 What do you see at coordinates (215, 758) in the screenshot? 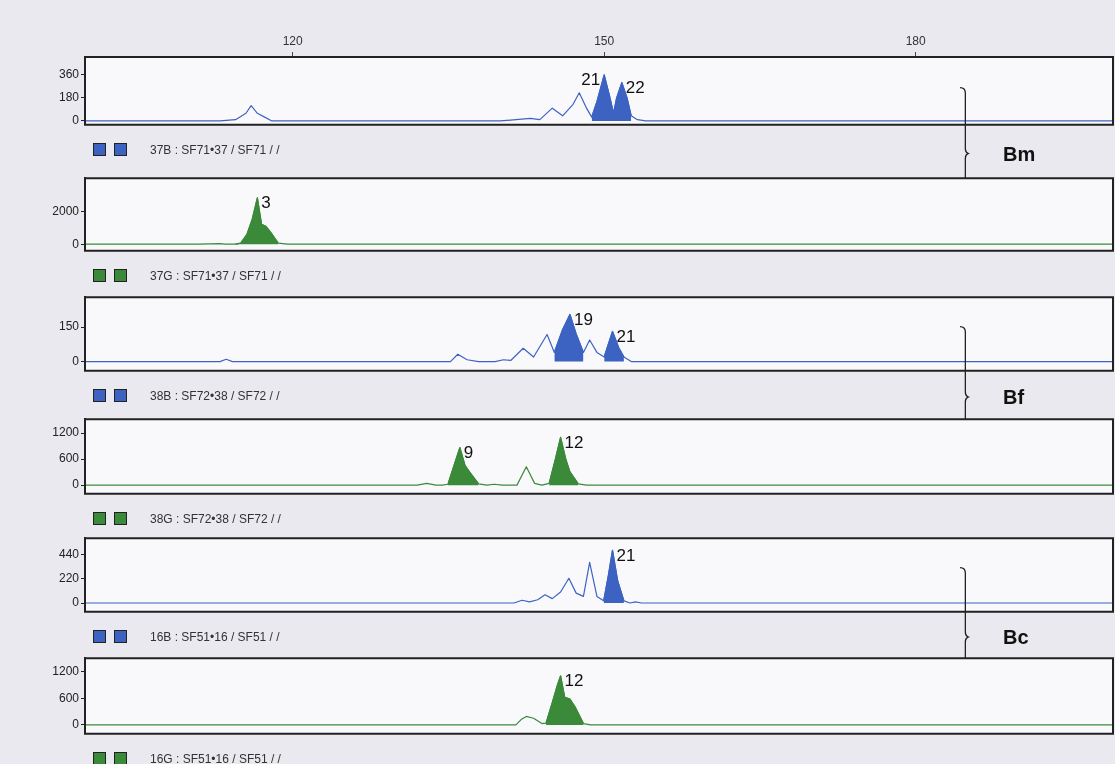
I see `text: 16G : SF51•16 / SF51 / /` at bounding box center [215, 758].